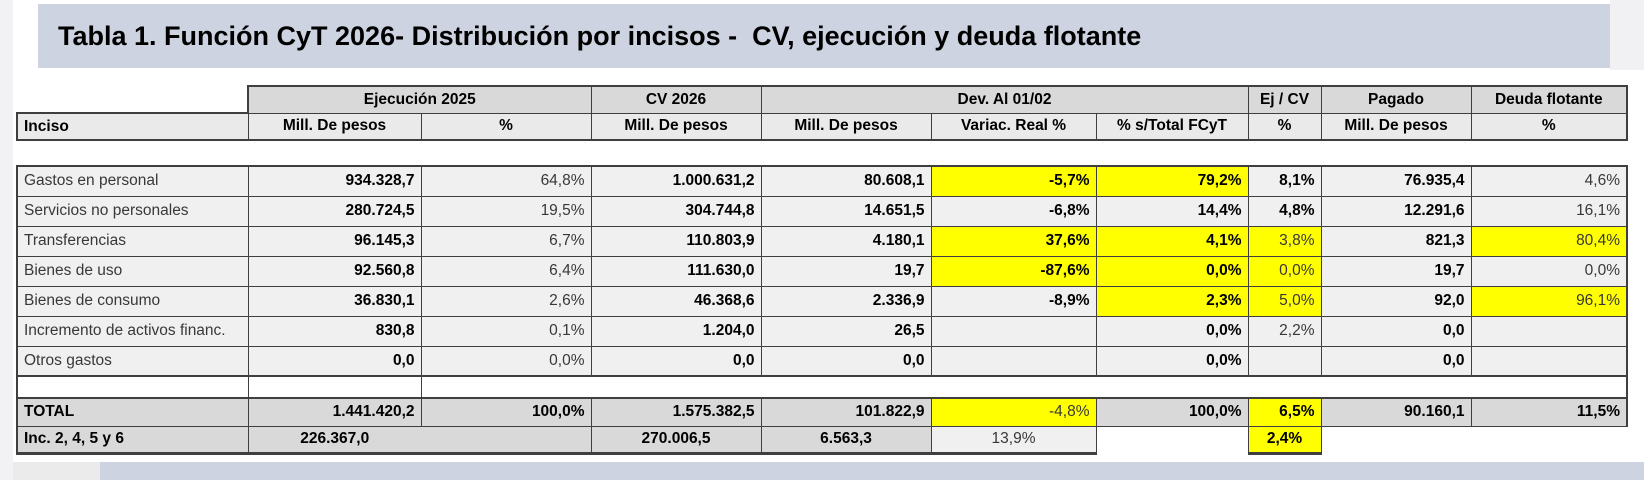  Describe the element at coordinates (132, 412) in the screenshot. I see `row-label: TOTAL` at that location.